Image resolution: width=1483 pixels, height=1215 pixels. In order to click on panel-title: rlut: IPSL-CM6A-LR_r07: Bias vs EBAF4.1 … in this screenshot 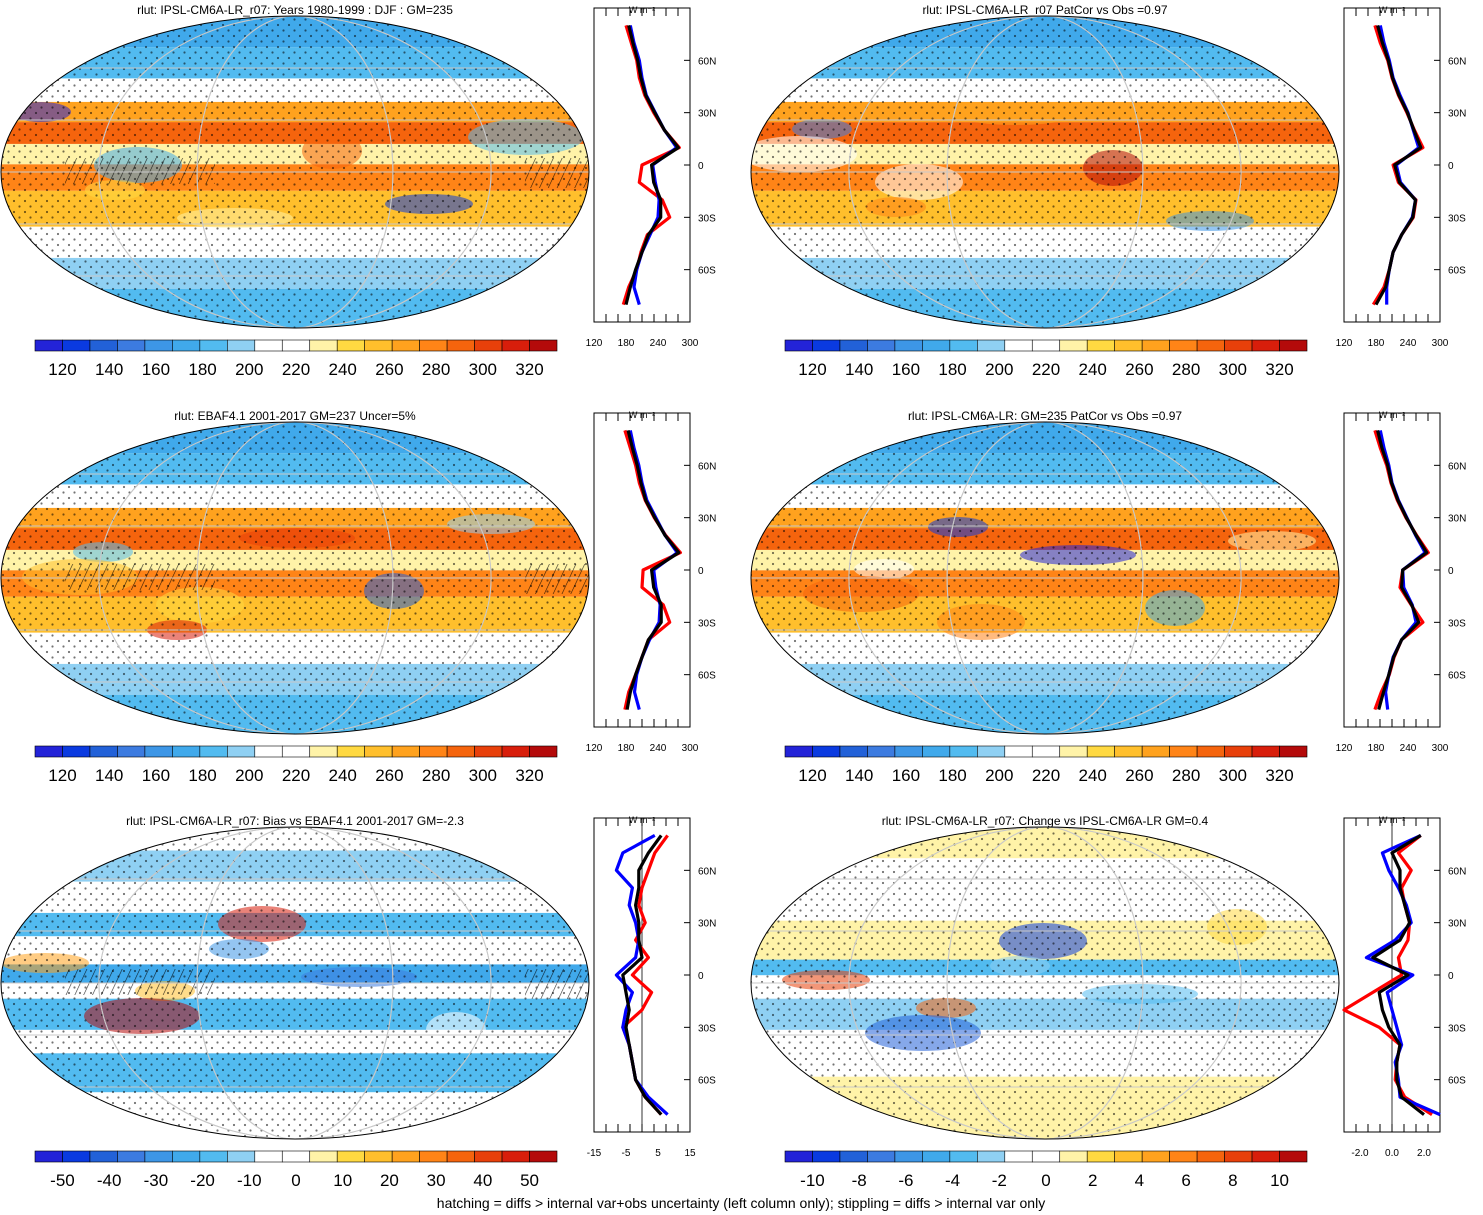, I will do `click(295, 821)`.